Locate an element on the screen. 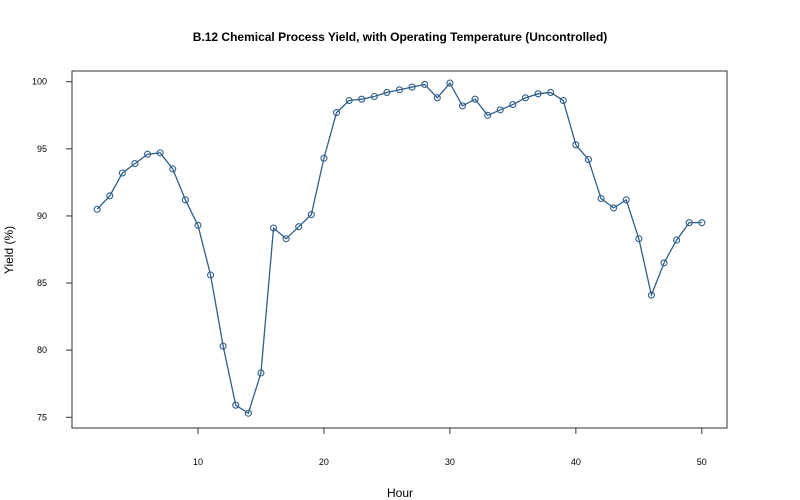 The height and width of the screenshot is (500, 800). y-axis: 75 80 85 90 95 100 is located at coordinates (52, 249).